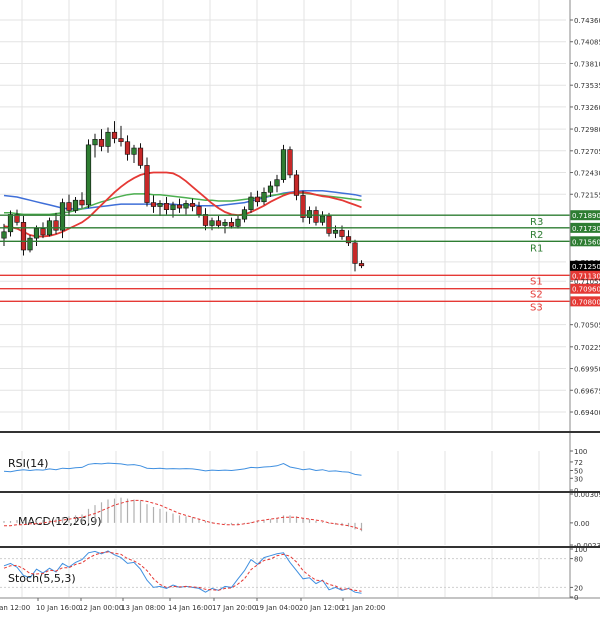  I want to click on pivot-name: R3, so click(536, 222).